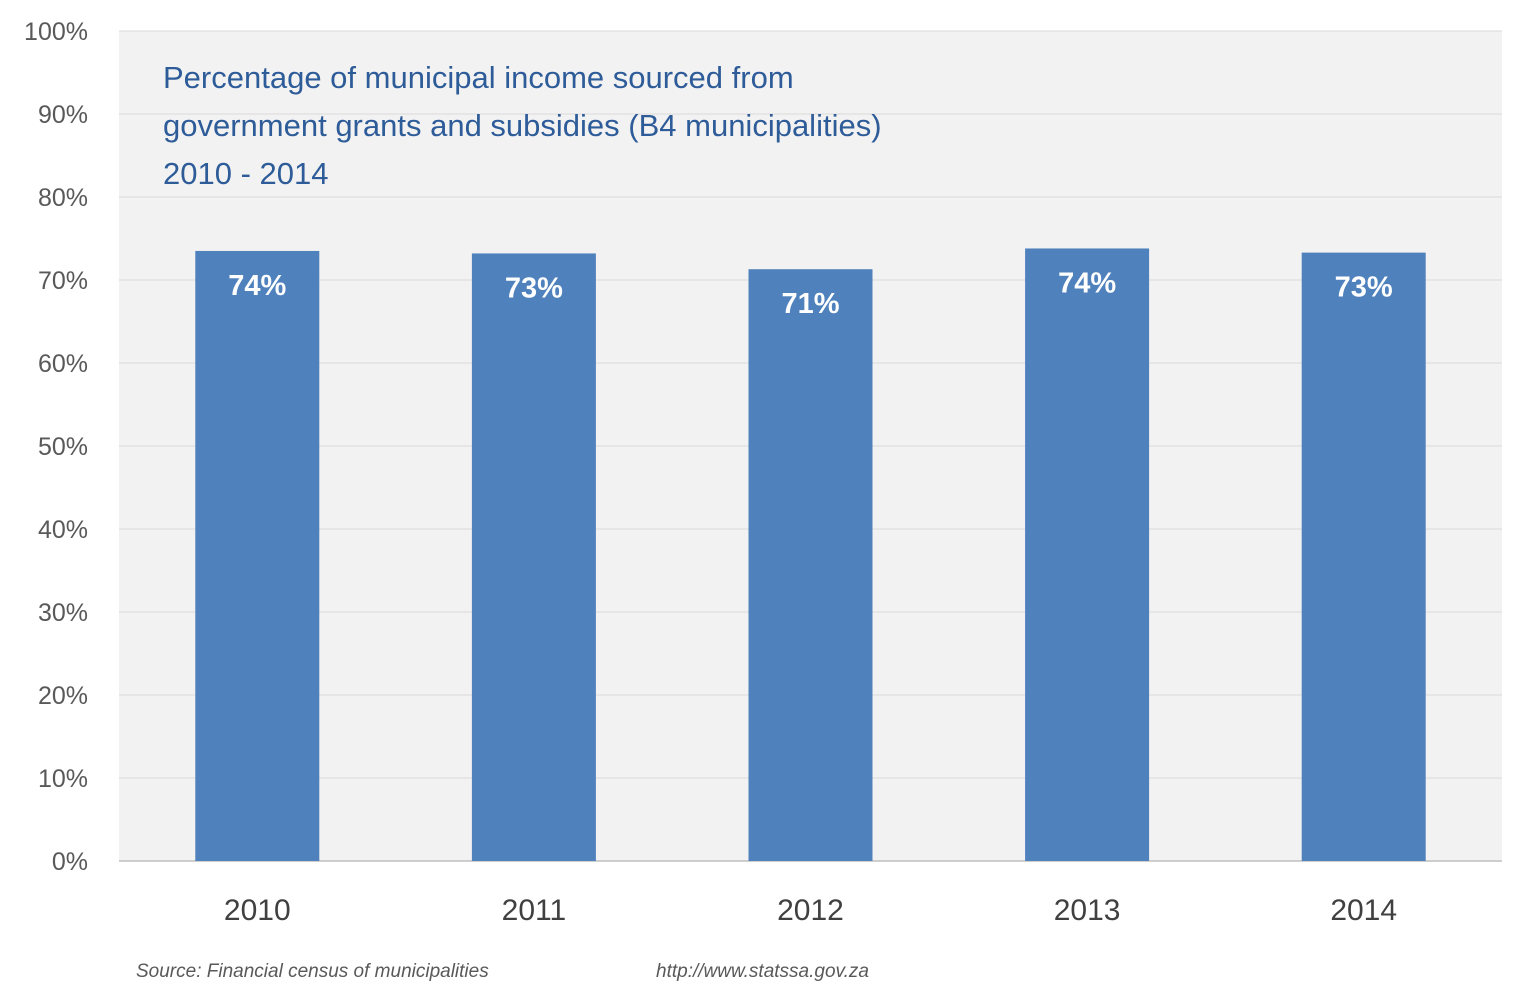 The image size is (1524, 995). I want to click on y-tick-label: 80%, so click(63, 198).